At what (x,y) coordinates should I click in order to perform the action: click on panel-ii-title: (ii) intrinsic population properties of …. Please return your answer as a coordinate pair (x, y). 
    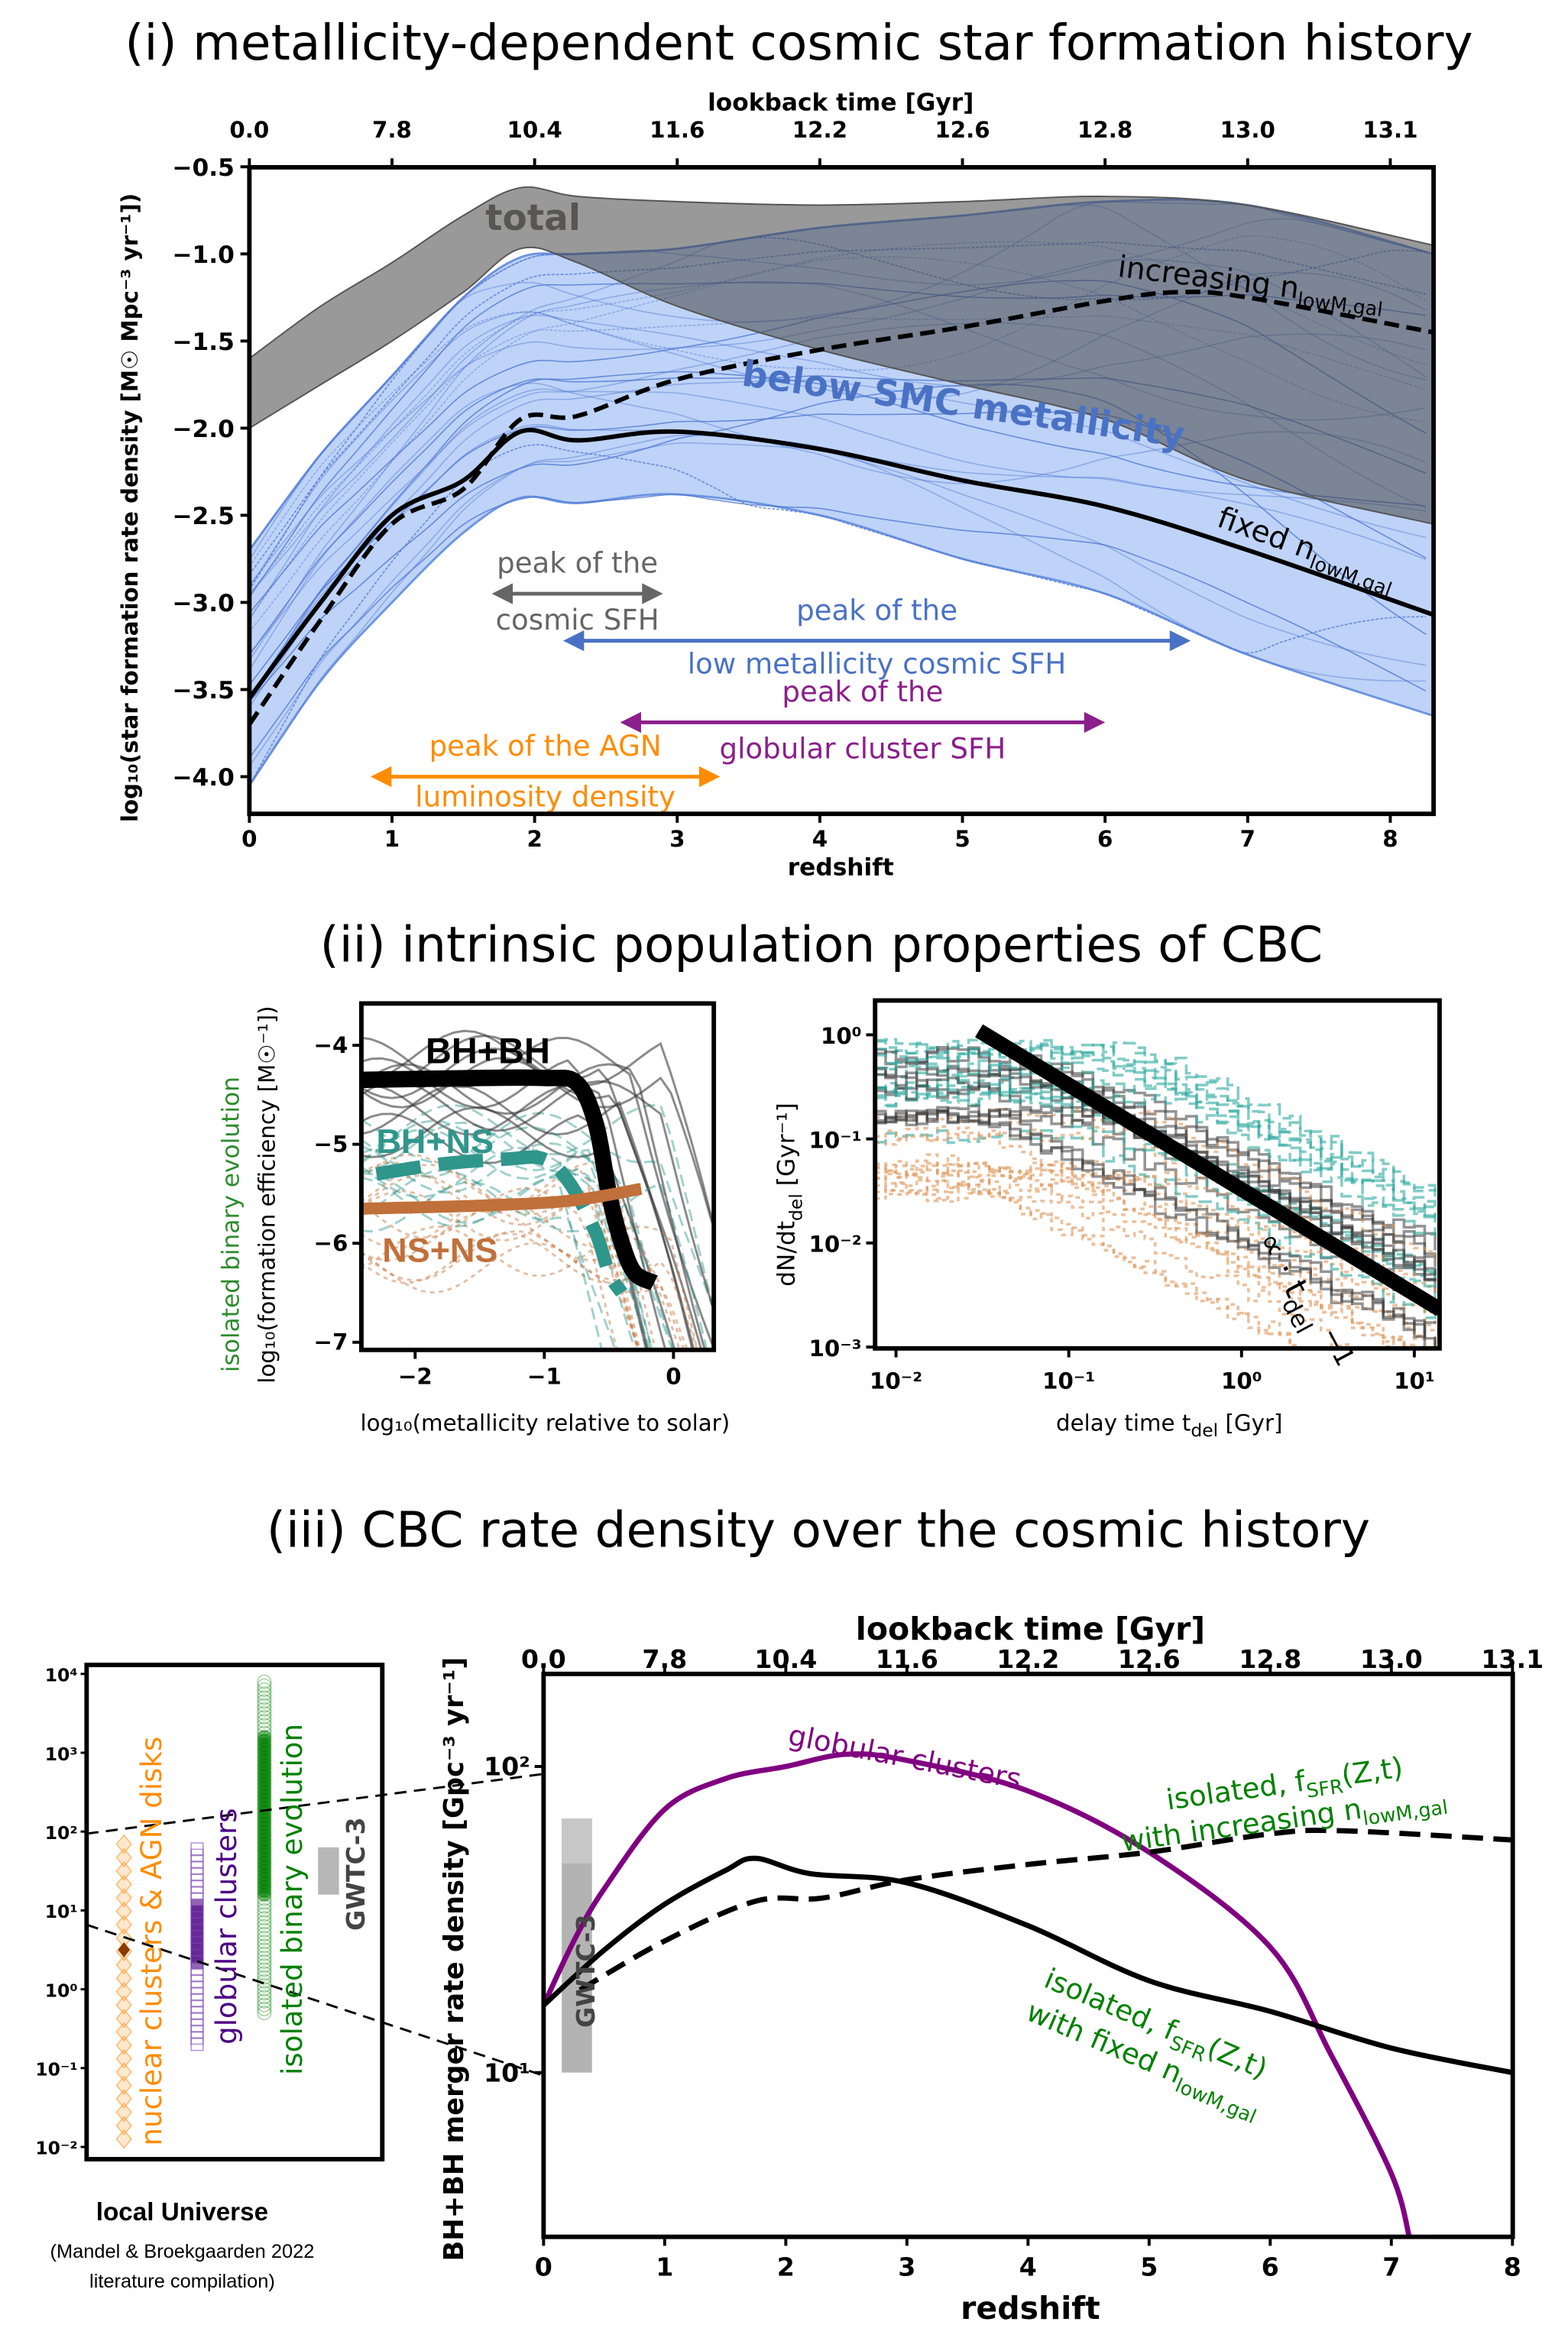
    Looking at the image, I should click on (821, 945).